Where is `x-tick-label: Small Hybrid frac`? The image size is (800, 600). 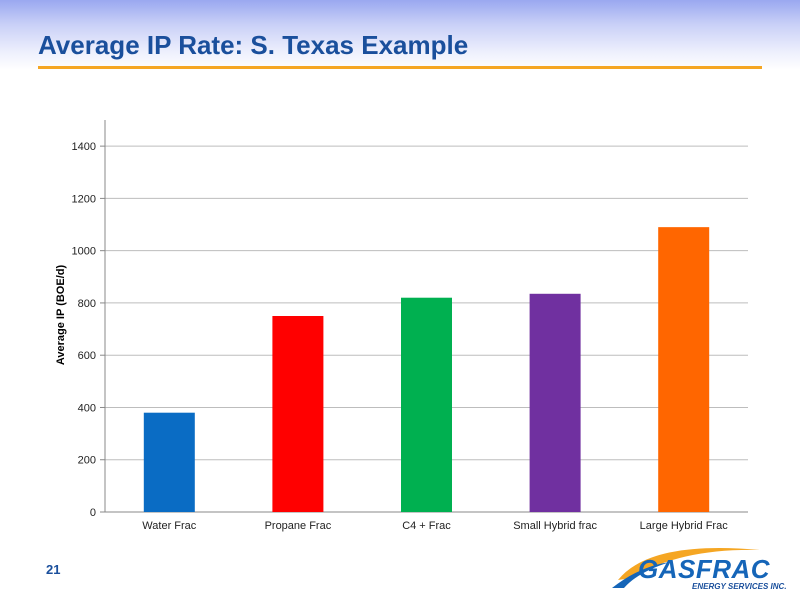
x-tick-label: Small Hybrid frac is located at coordinates (555, 526).